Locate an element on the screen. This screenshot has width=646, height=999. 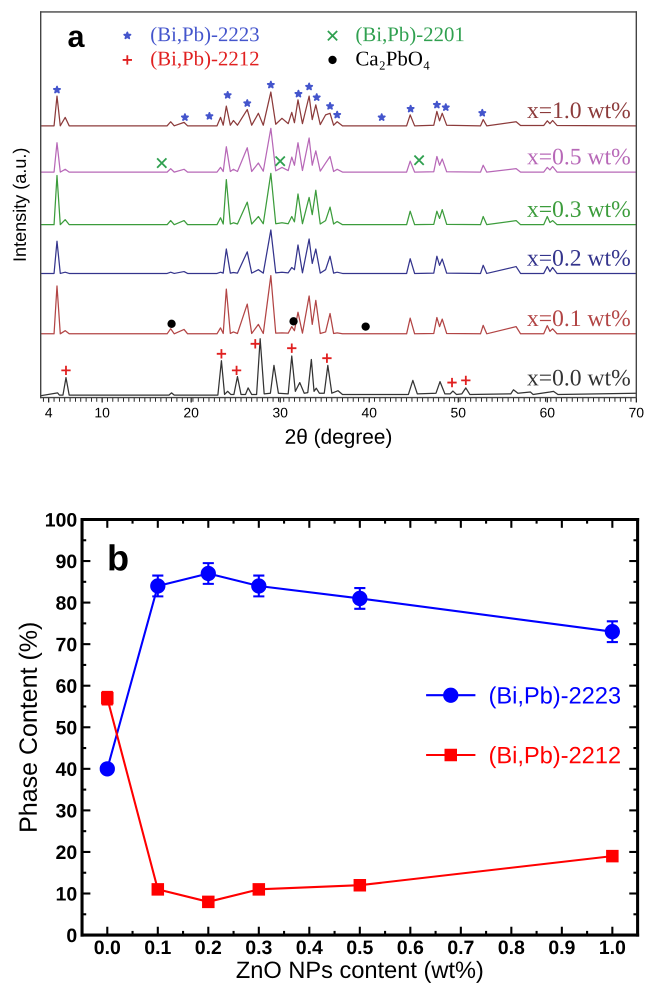
y-tick-label: 70 is located at coordinates (66, 645).